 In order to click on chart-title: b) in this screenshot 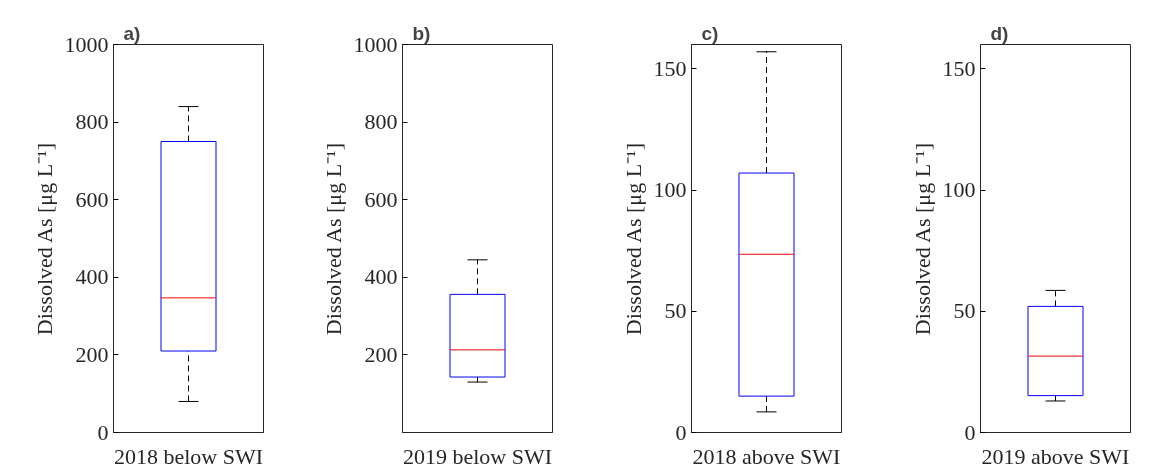, I will do `click(421, 33)`.